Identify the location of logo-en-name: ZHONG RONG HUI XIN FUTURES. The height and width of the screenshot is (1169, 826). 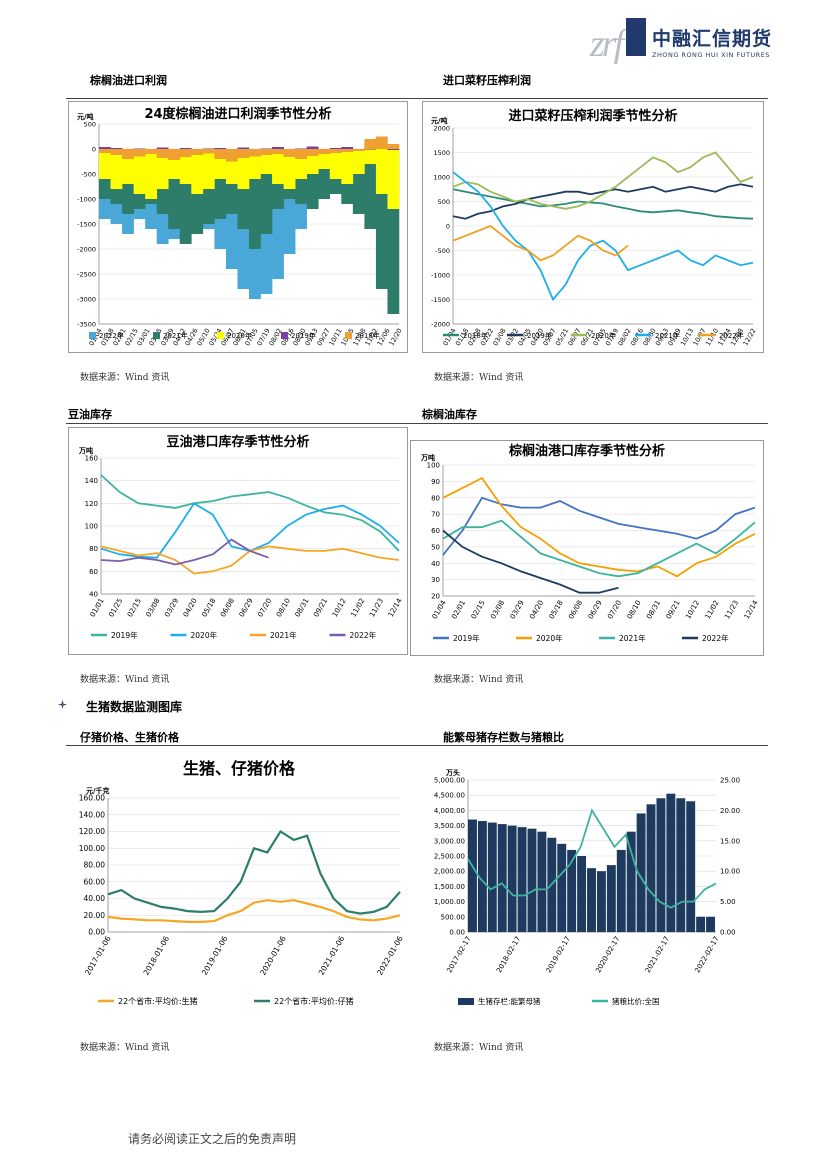
(711, 55).